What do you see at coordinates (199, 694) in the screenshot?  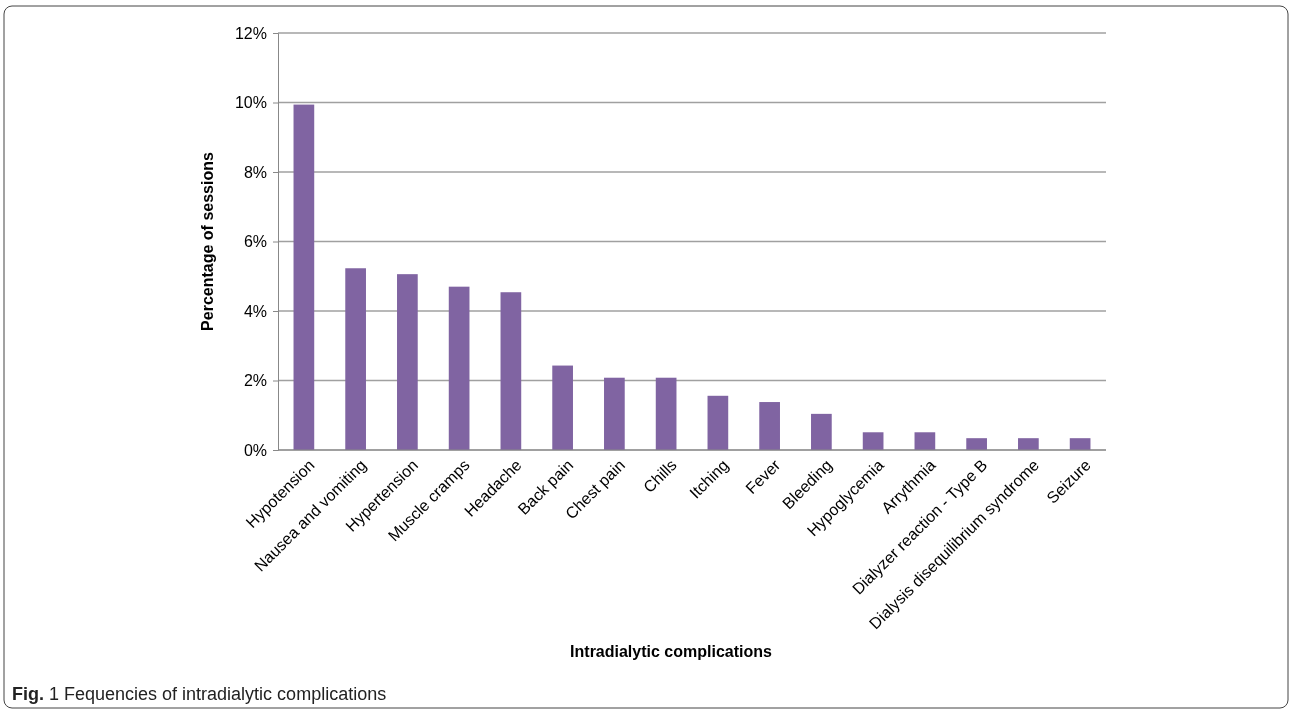 I see `caption: Fig. 1 Fequencies of intradialytic complications` at bounding box center [199, 694].